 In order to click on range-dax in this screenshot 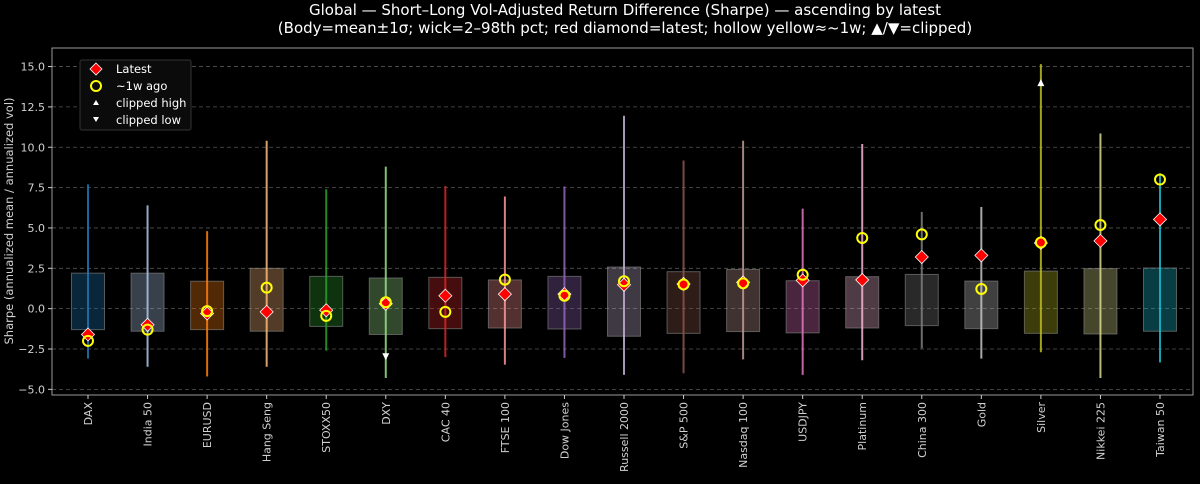, I will do `click(88, 271)`.